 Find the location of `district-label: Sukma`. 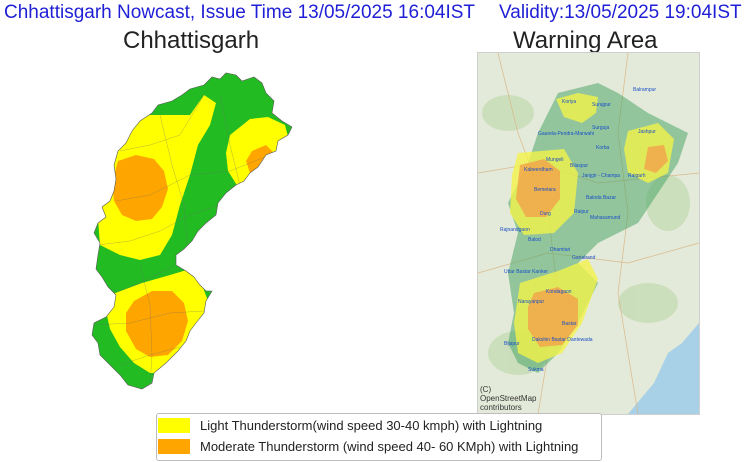

district-label: Sukma is located at coordinates (536, 370).